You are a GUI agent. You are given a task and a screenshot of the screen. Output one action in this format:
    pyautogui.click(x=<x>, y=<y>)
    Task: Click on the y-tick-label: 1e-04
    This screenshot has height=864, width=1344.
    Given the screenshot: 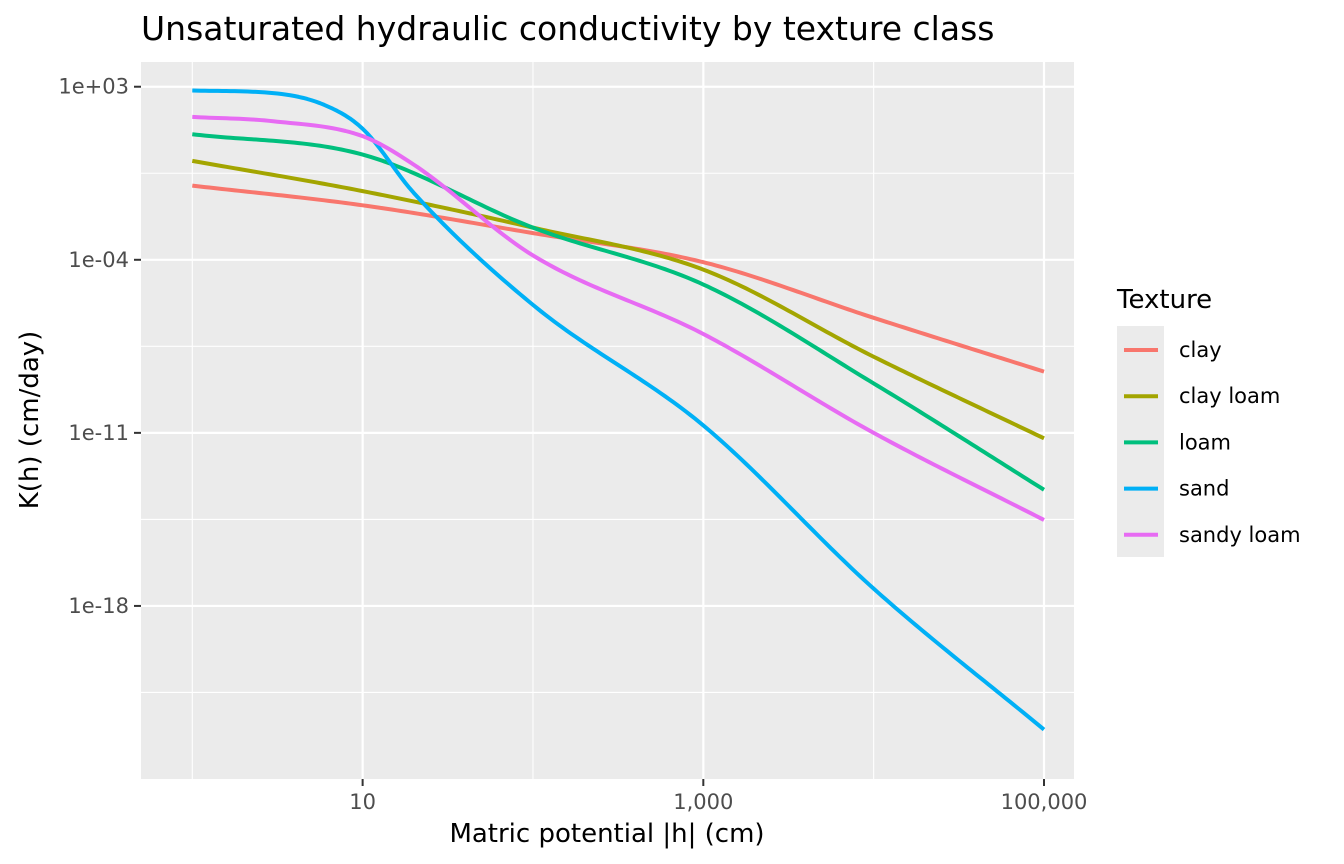 What is the action you would take?
    pyautogui.click(x=98, y=260)
    